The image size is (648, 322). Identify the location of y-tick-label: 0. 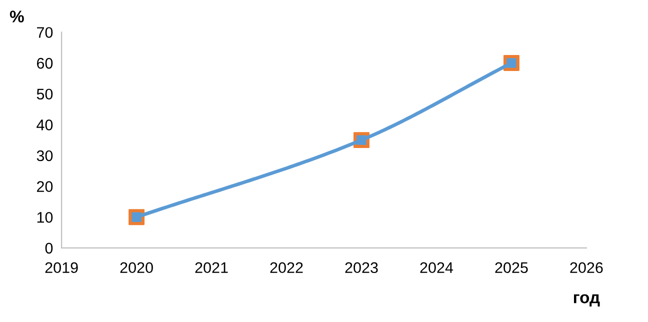
(49, 248).